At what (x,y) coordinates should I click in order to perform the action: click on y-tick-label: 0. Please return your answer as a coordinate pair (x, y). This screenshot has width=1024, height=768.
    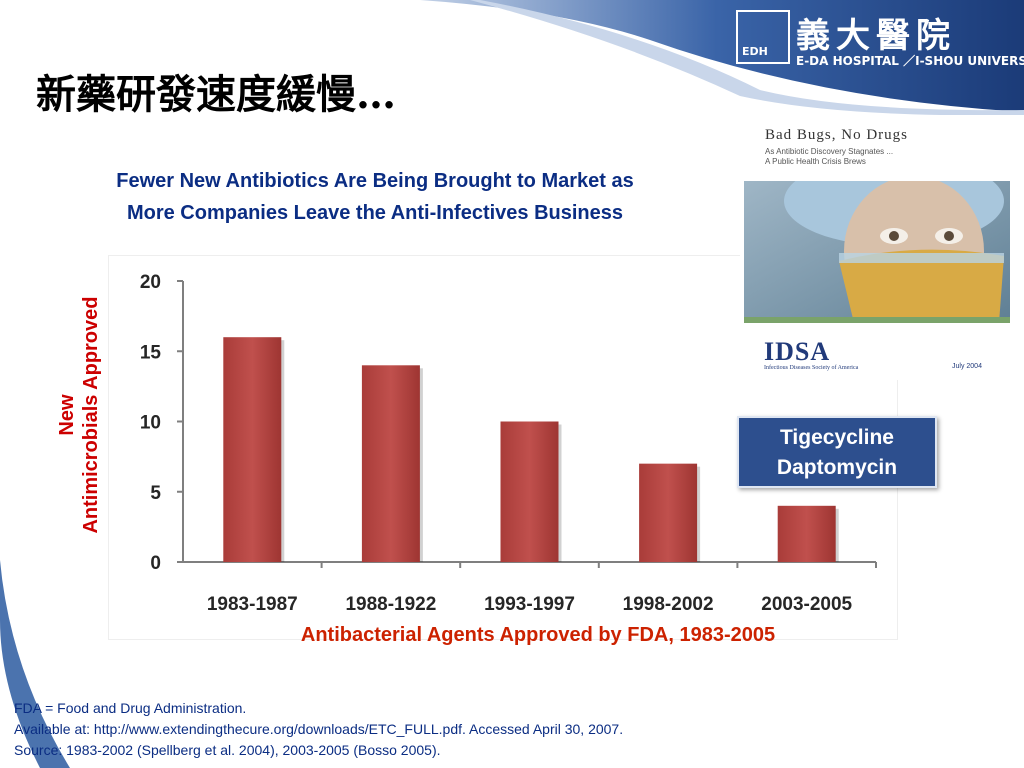
    Looking at the image, I should click on (155, 563).